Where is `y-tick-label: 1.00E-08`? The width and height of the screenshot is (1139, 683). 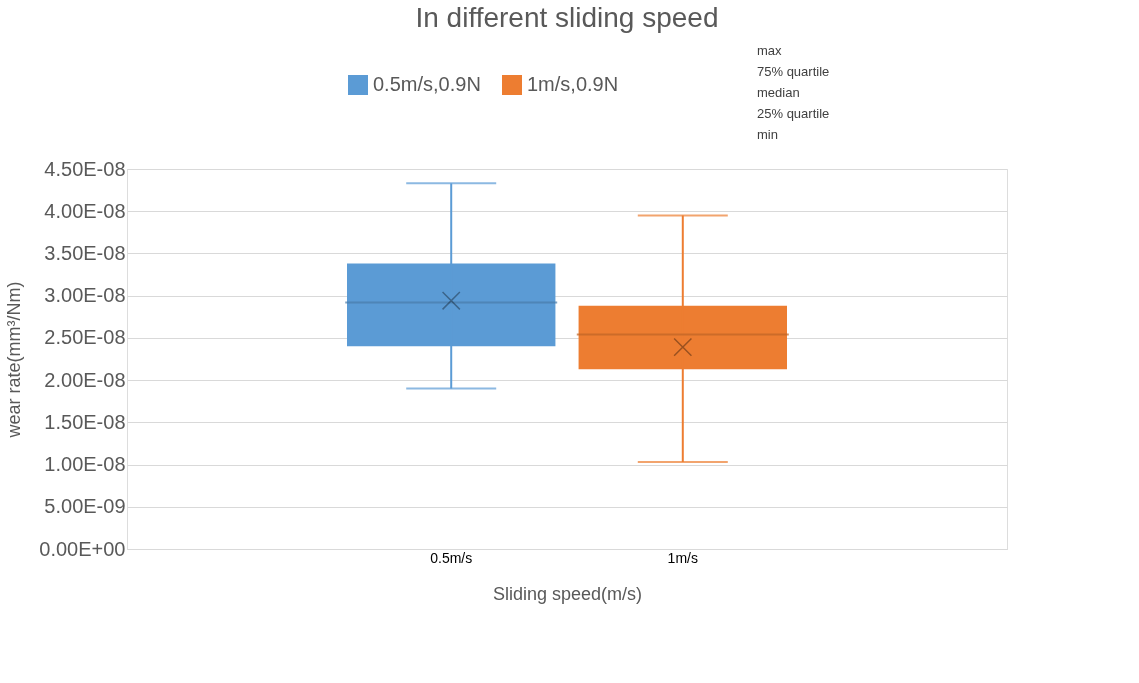 y-tick-label: 1.00E-08 is located at coordinates (85, 464).